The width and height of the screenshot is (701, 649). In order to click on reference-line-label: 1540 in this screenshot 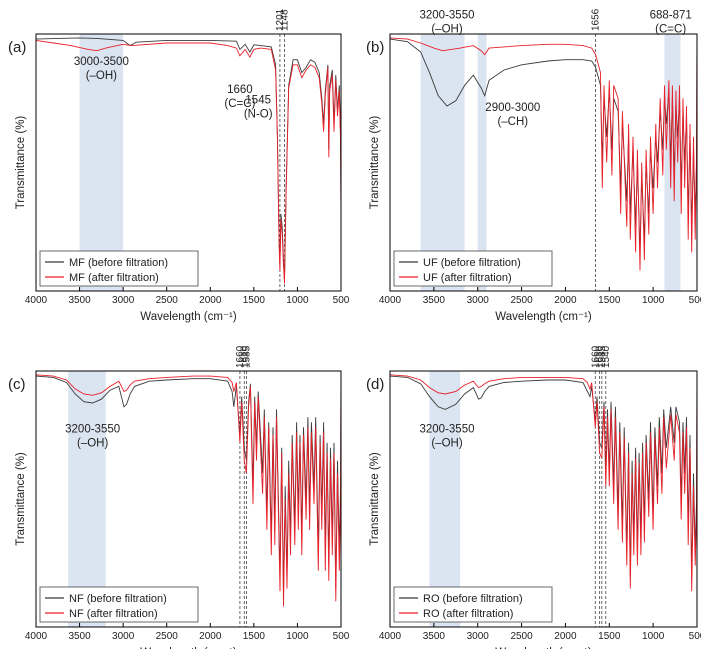, I will do `click(606, 356)`.